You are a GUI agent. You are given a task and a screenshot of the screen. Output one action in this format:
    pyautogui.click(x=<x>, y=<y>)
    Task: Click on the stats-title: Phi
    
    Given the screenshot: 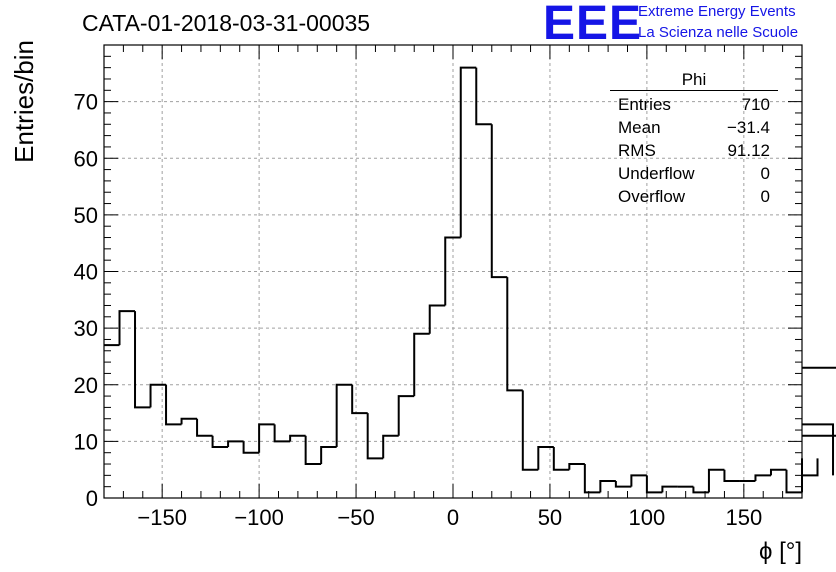 What is the action you would take?
    pyautogui.click(x=694, y=79)
    